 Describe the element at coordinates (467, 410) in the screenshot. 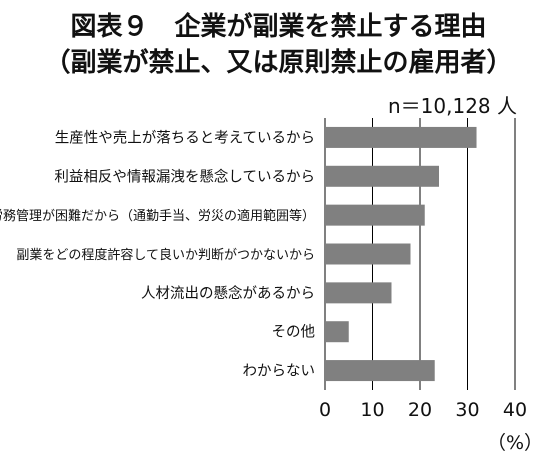

I see `x-tick-label: 30` at that location.